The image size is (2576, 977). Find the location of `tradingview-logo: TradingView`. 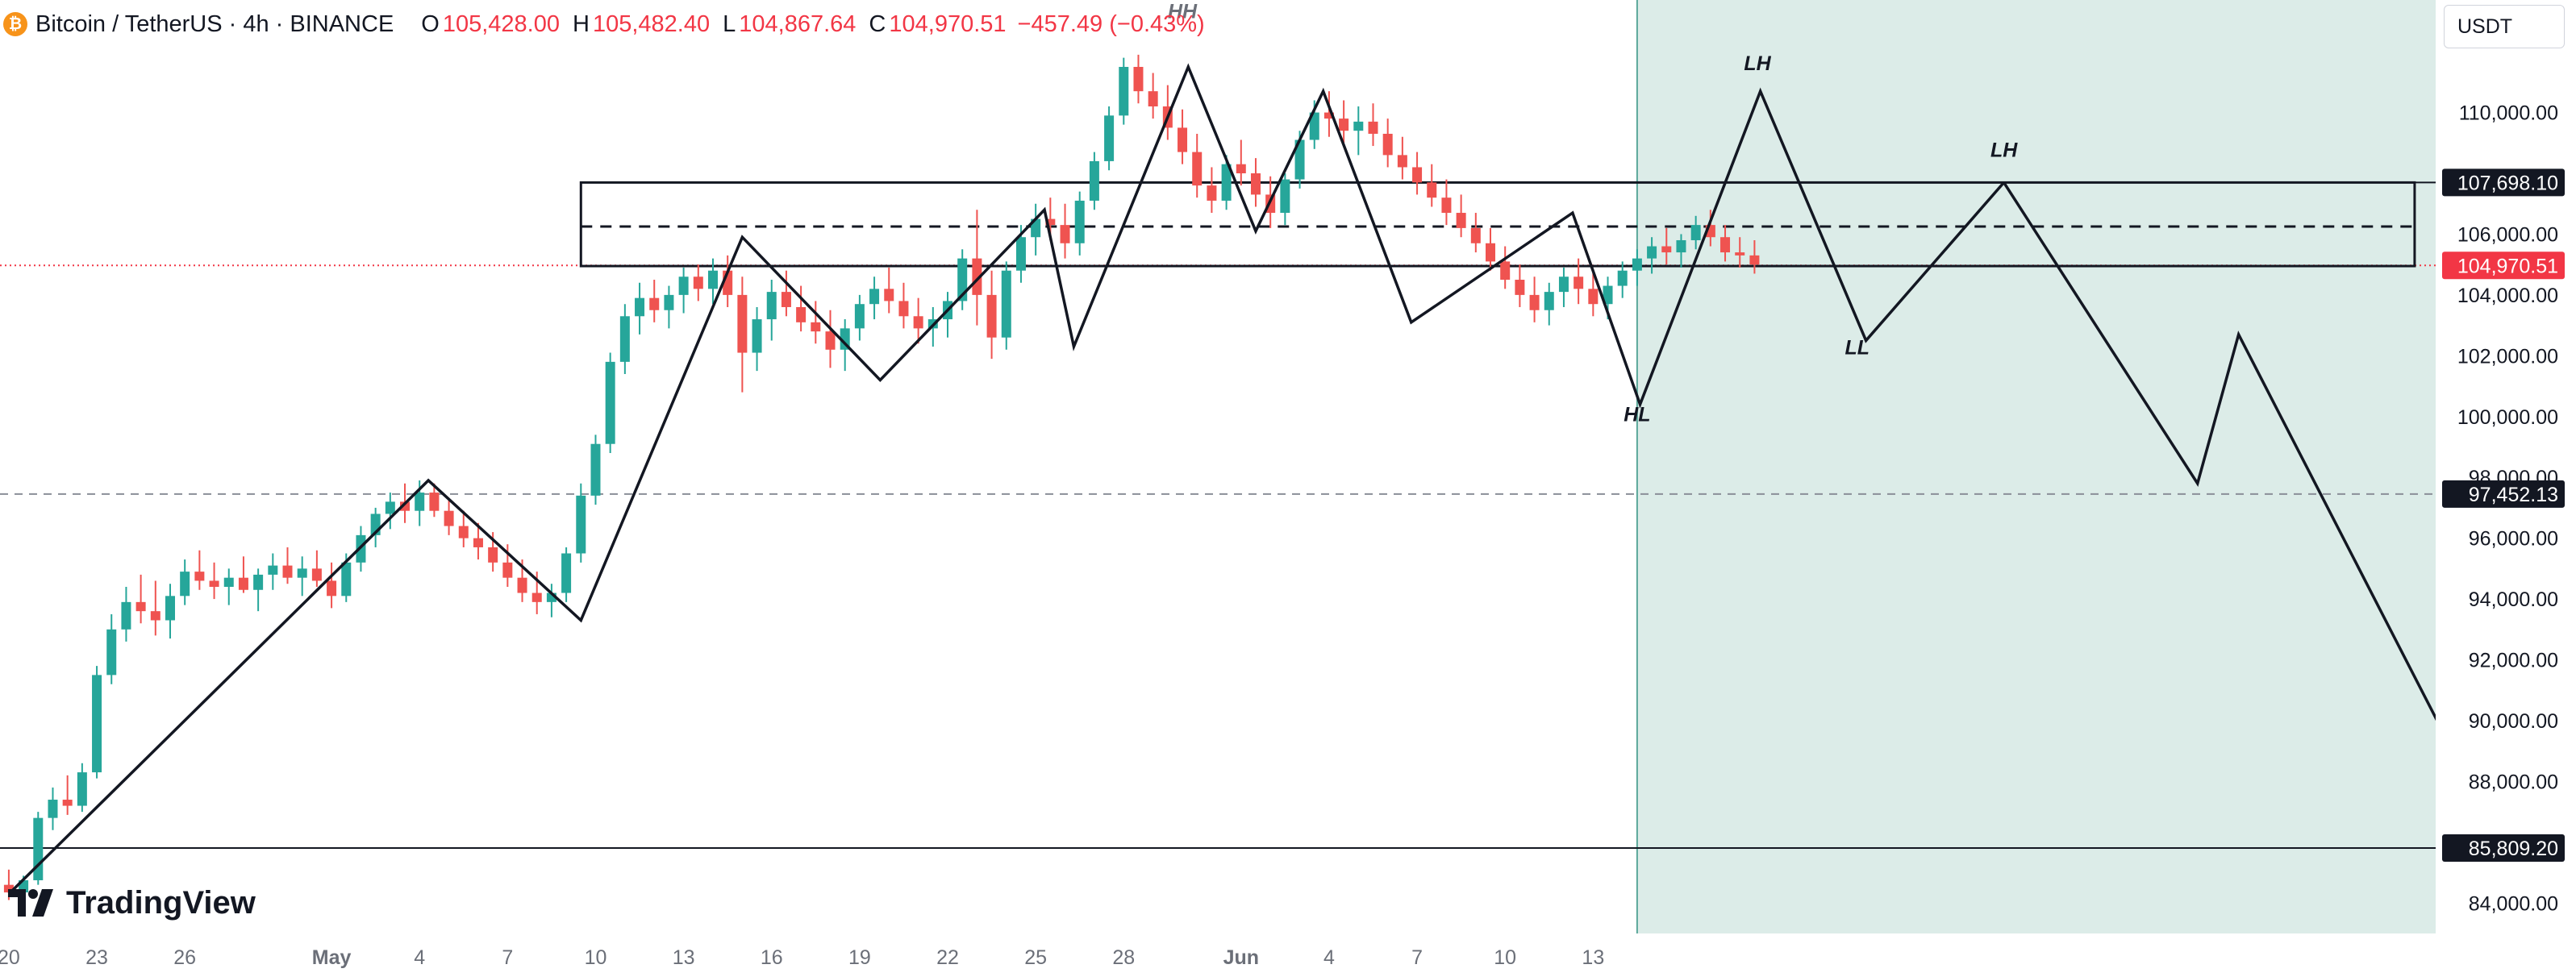

tradingview-logo: TradingView is located at coordinates (132, 902).